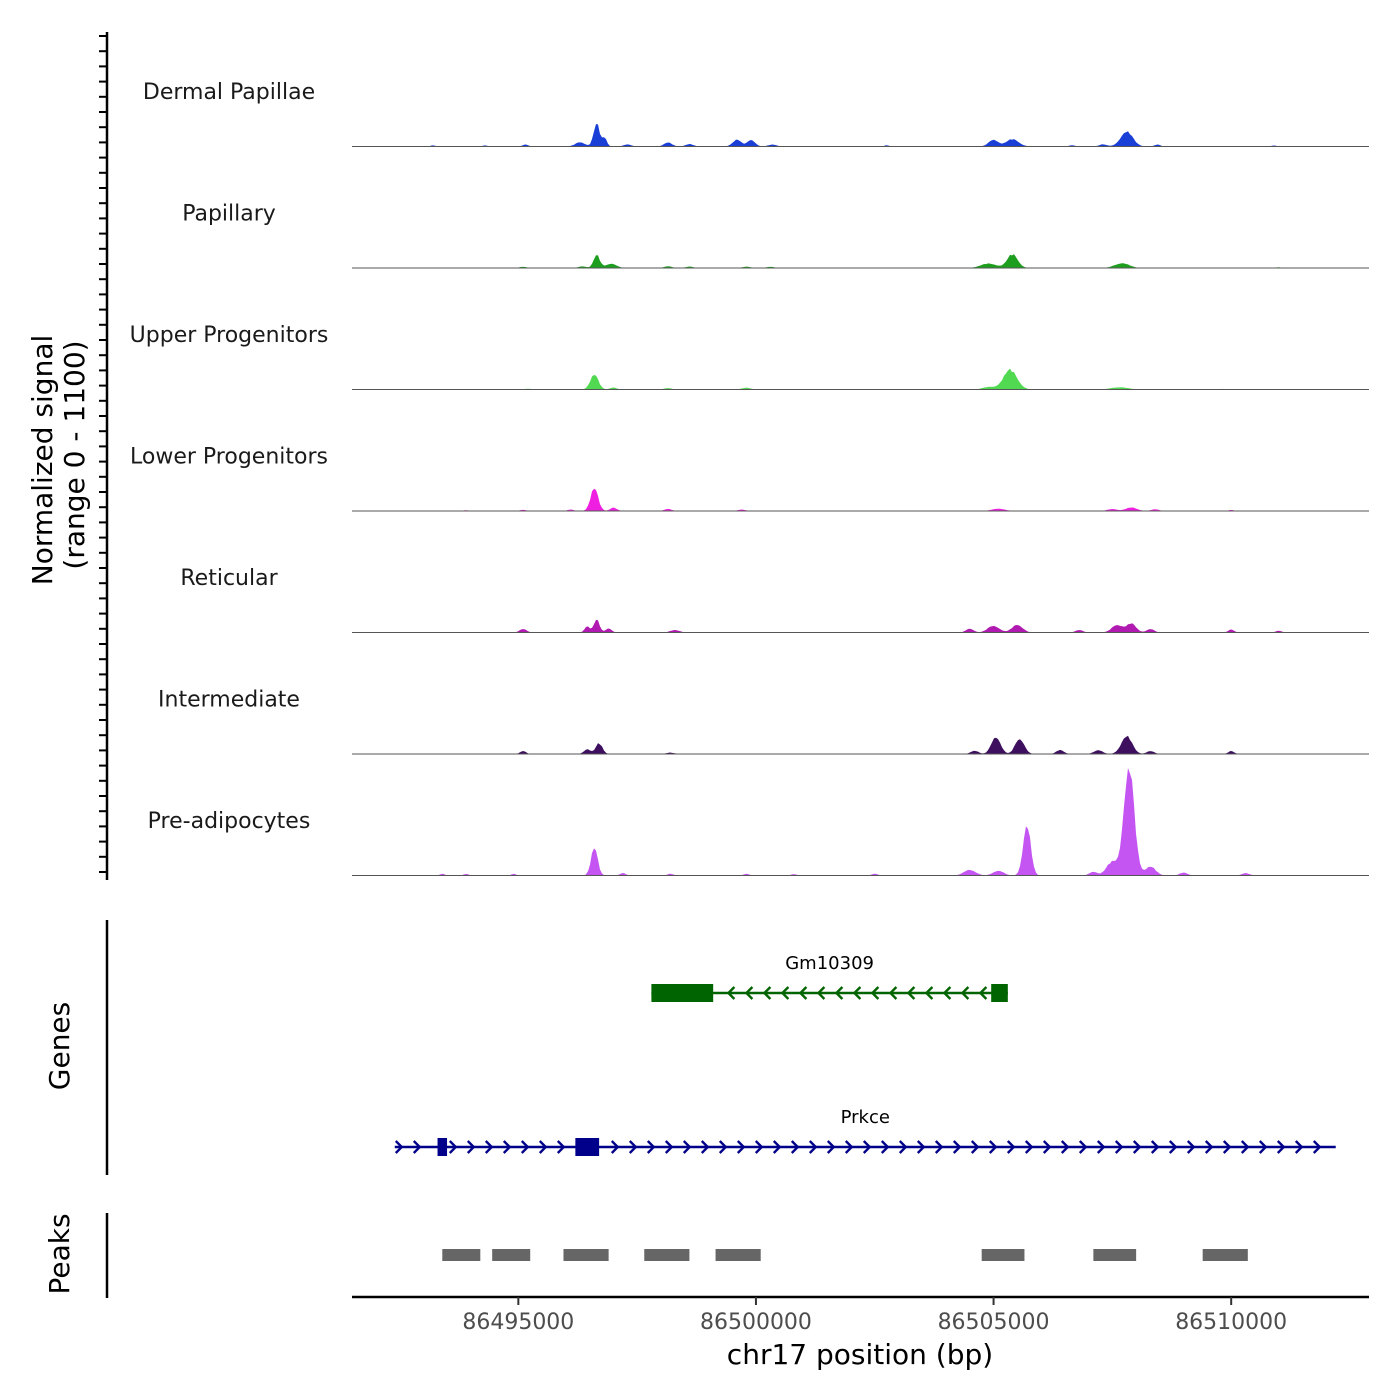 The height and width of the screenshot is (1400, 1400). Describe the element at coordinates (865, 1131) in the screenshot. I see `gene-prkce: Prkce` at that location.